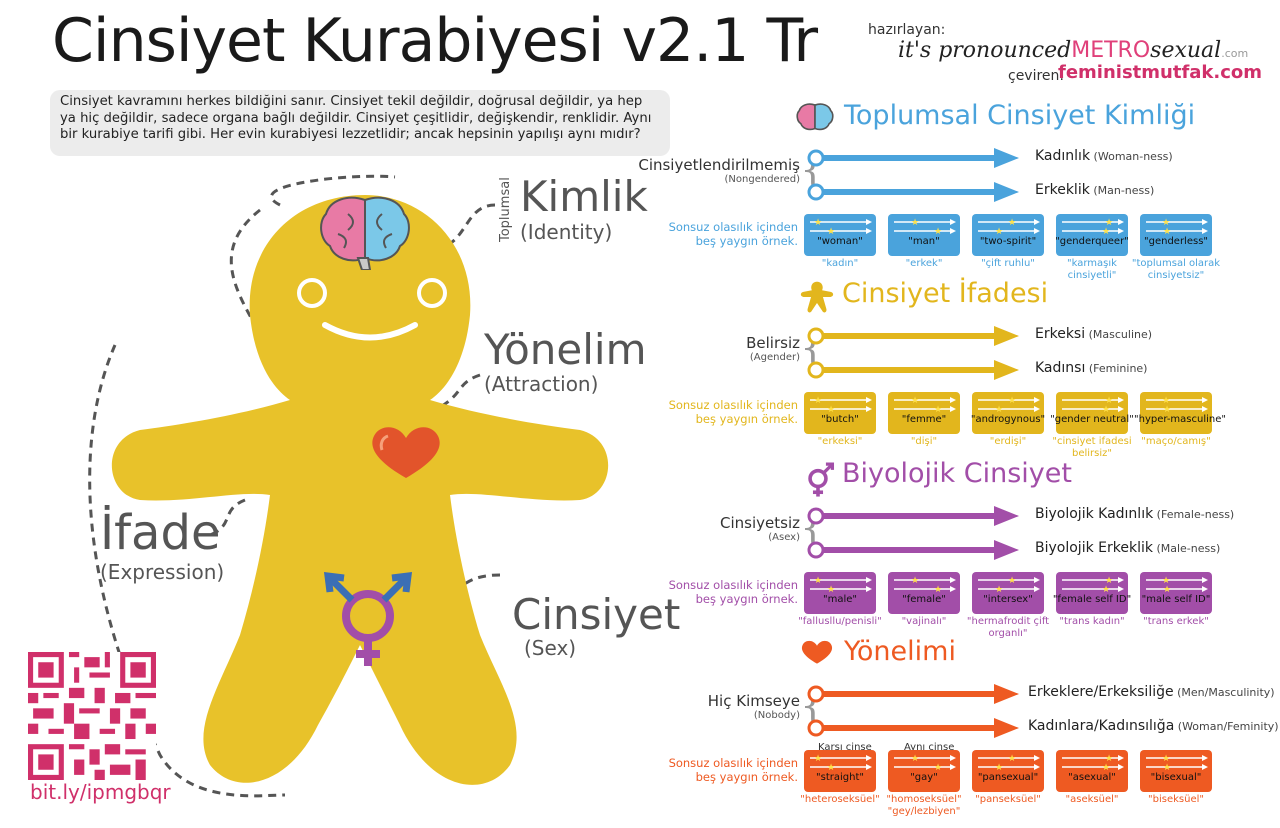 The height and width of the screenshot is (828, 1280). I want to click on examples-intro-expression: Sonsuz olasılık içinden beş yaygın örnek., so click(733, 412).